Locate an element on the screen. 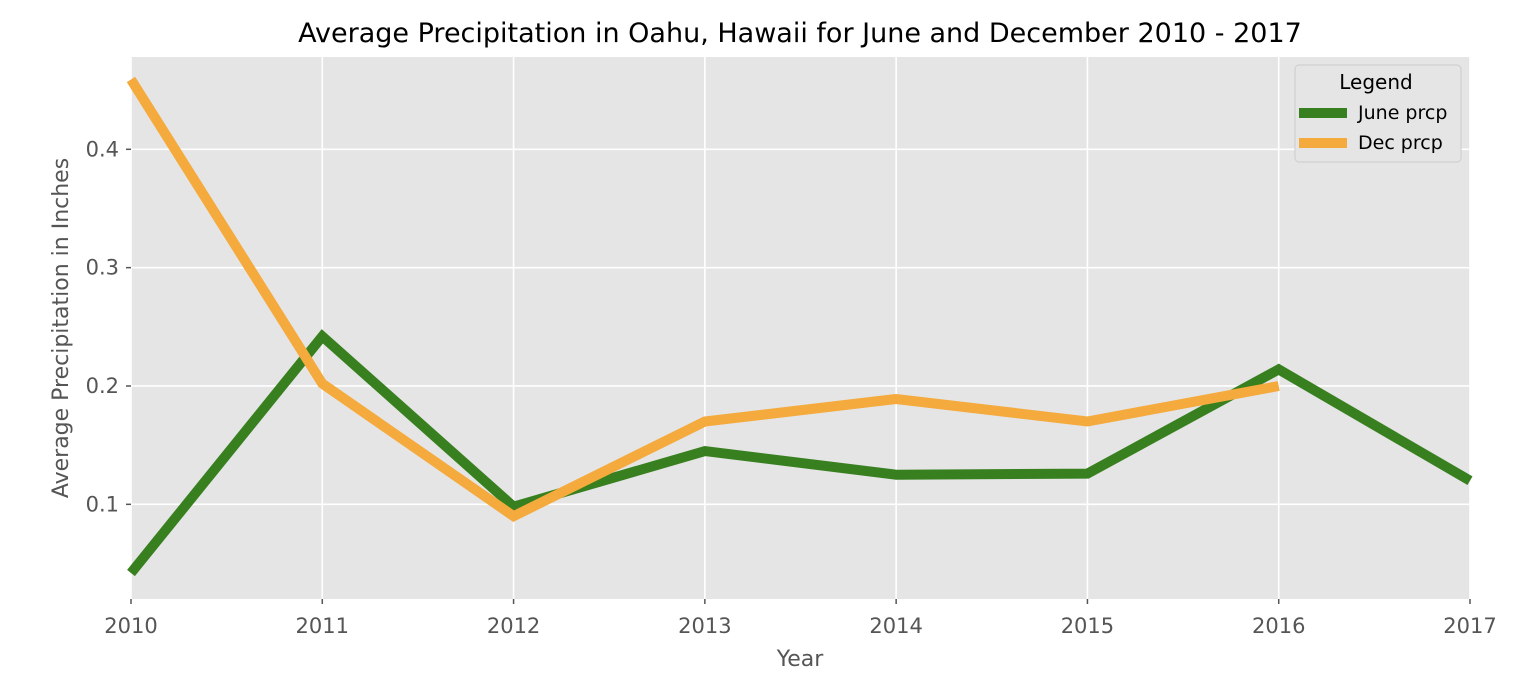 This screenshot has height=696, width=1538. x-tick-label: 2012 is located at coordinates (513, 626).